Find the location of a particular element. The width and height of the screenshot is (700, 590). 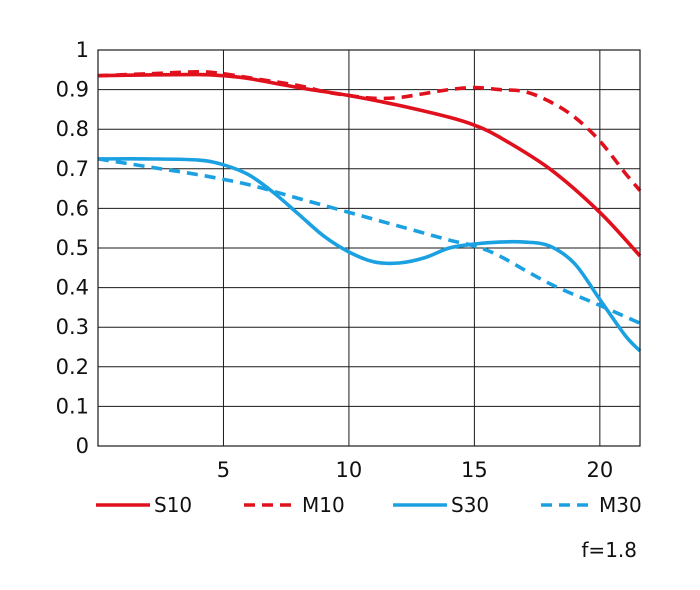

x-tick-label: 20 is located at coordinates (599, 470).